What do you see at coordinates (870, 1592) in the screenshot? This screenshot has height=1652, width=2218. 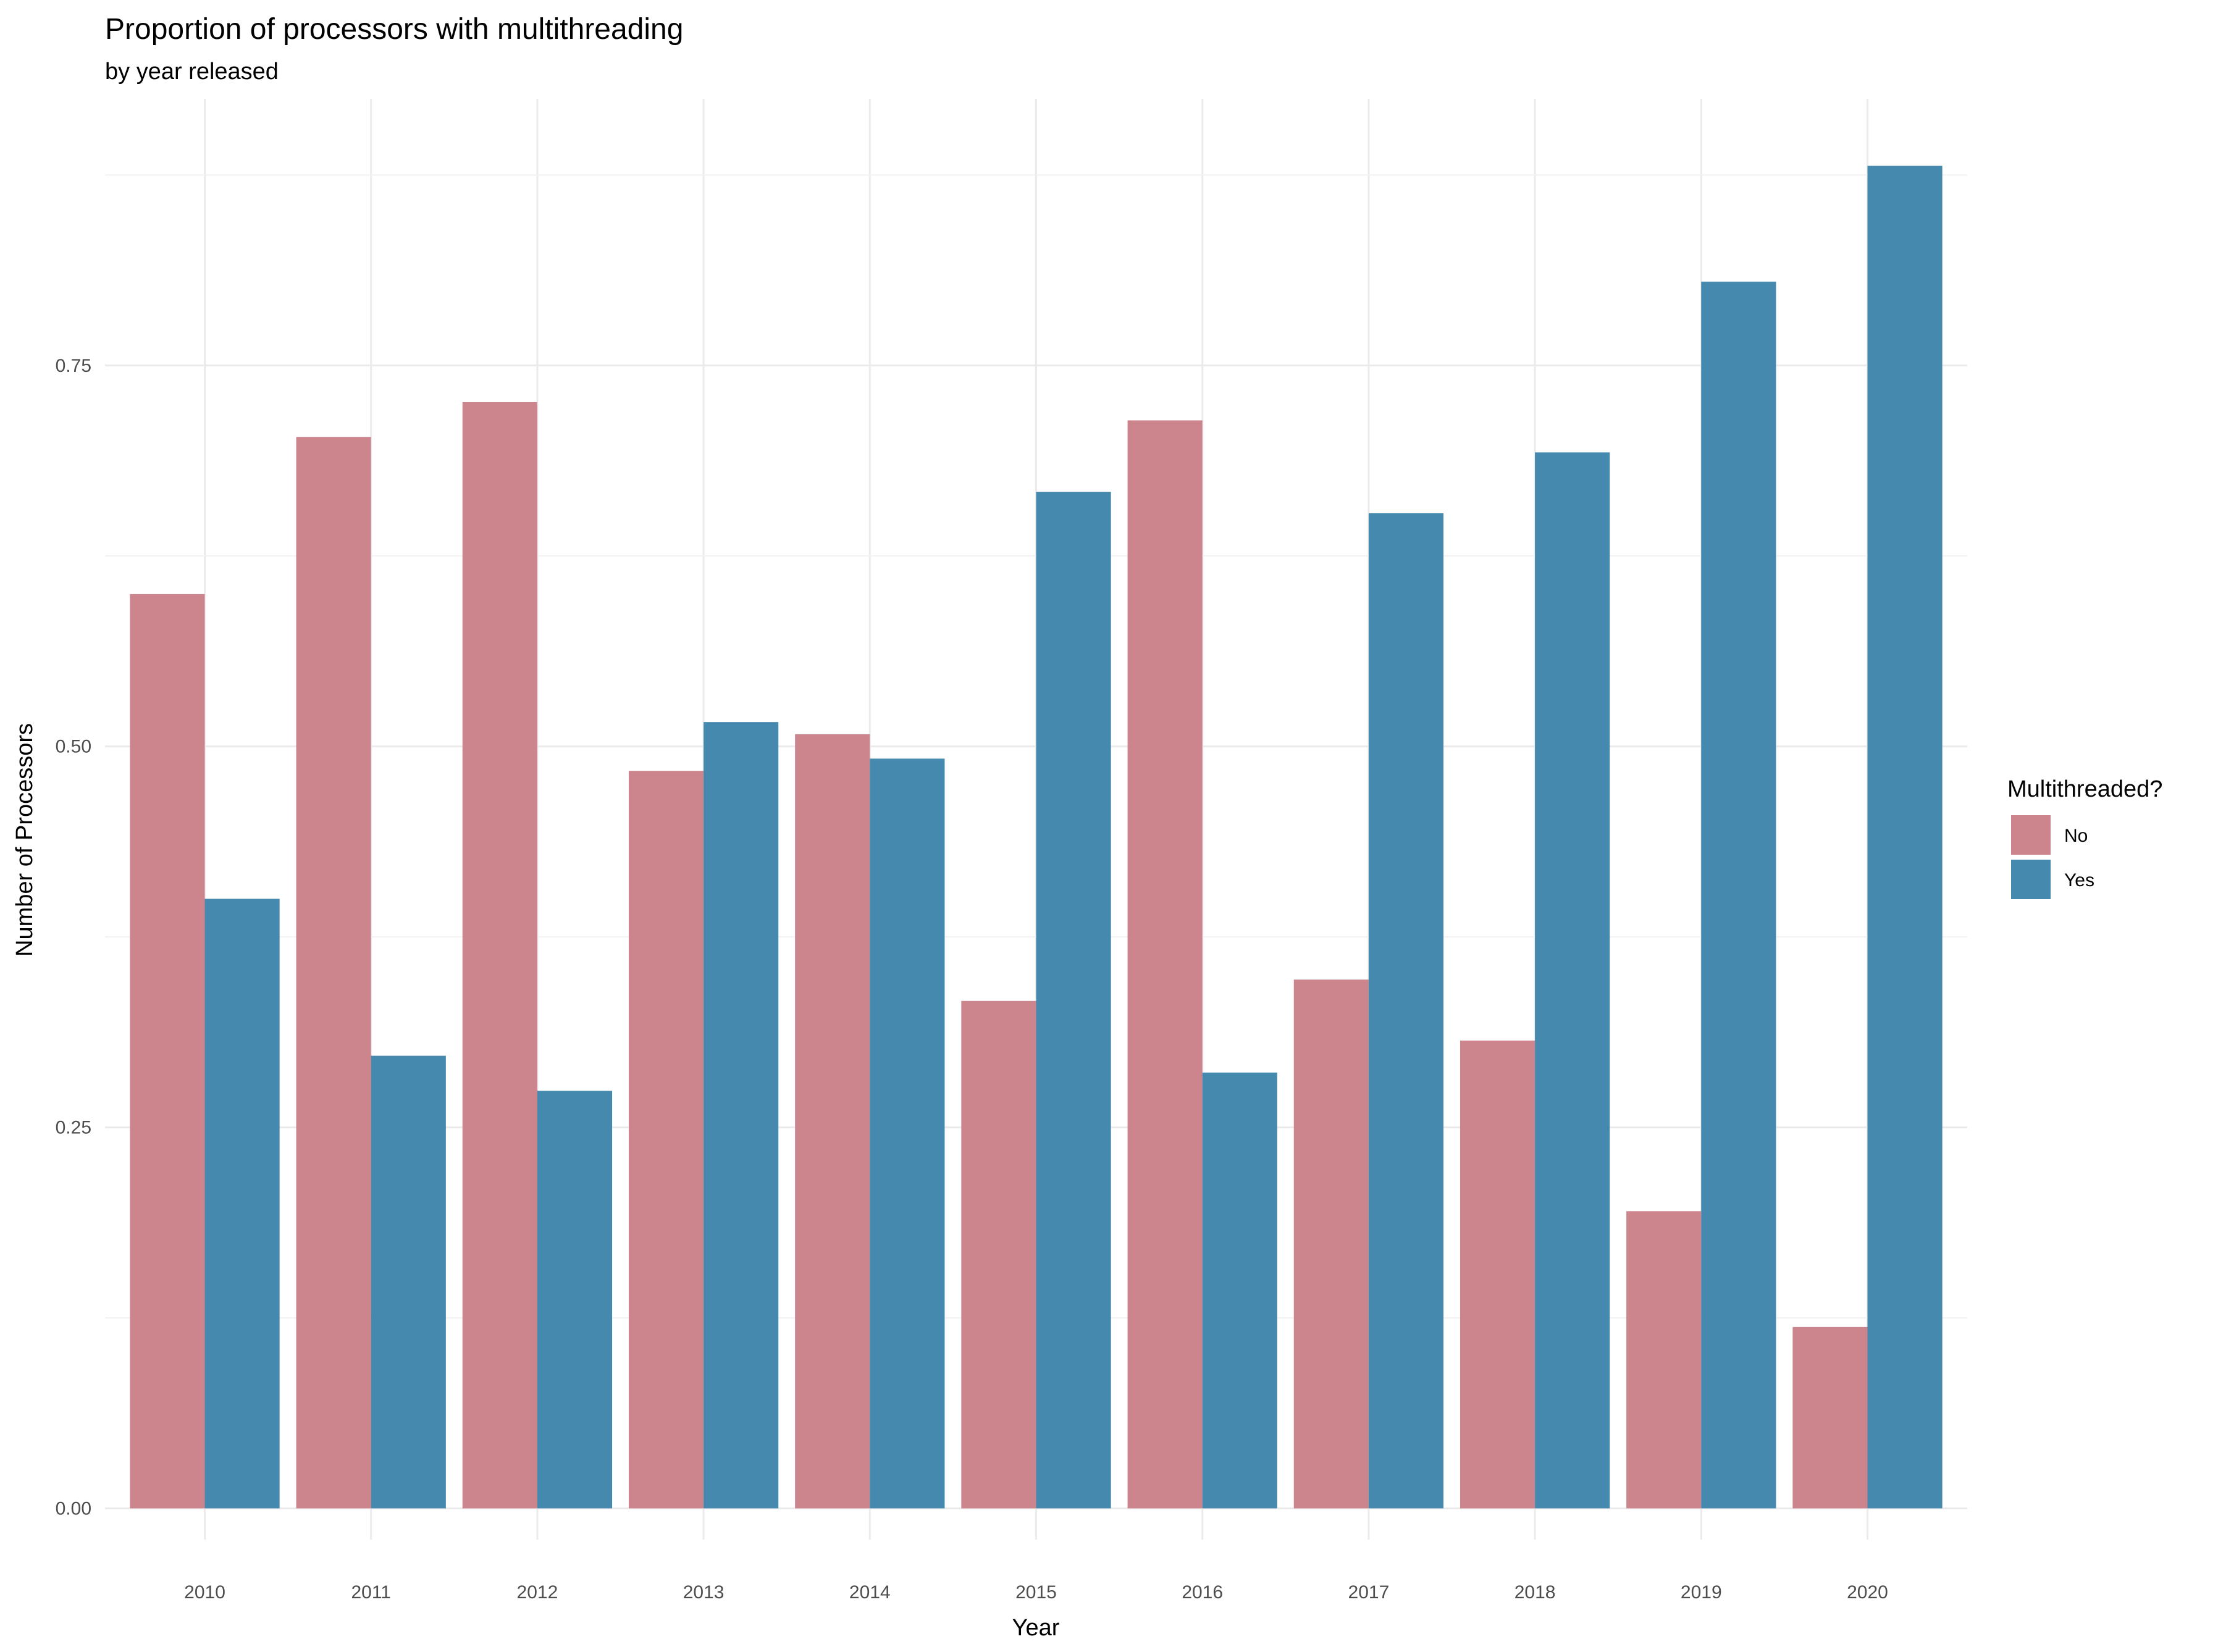 I see `x-tick-label: 2014` at bounding box center [870, 1592].